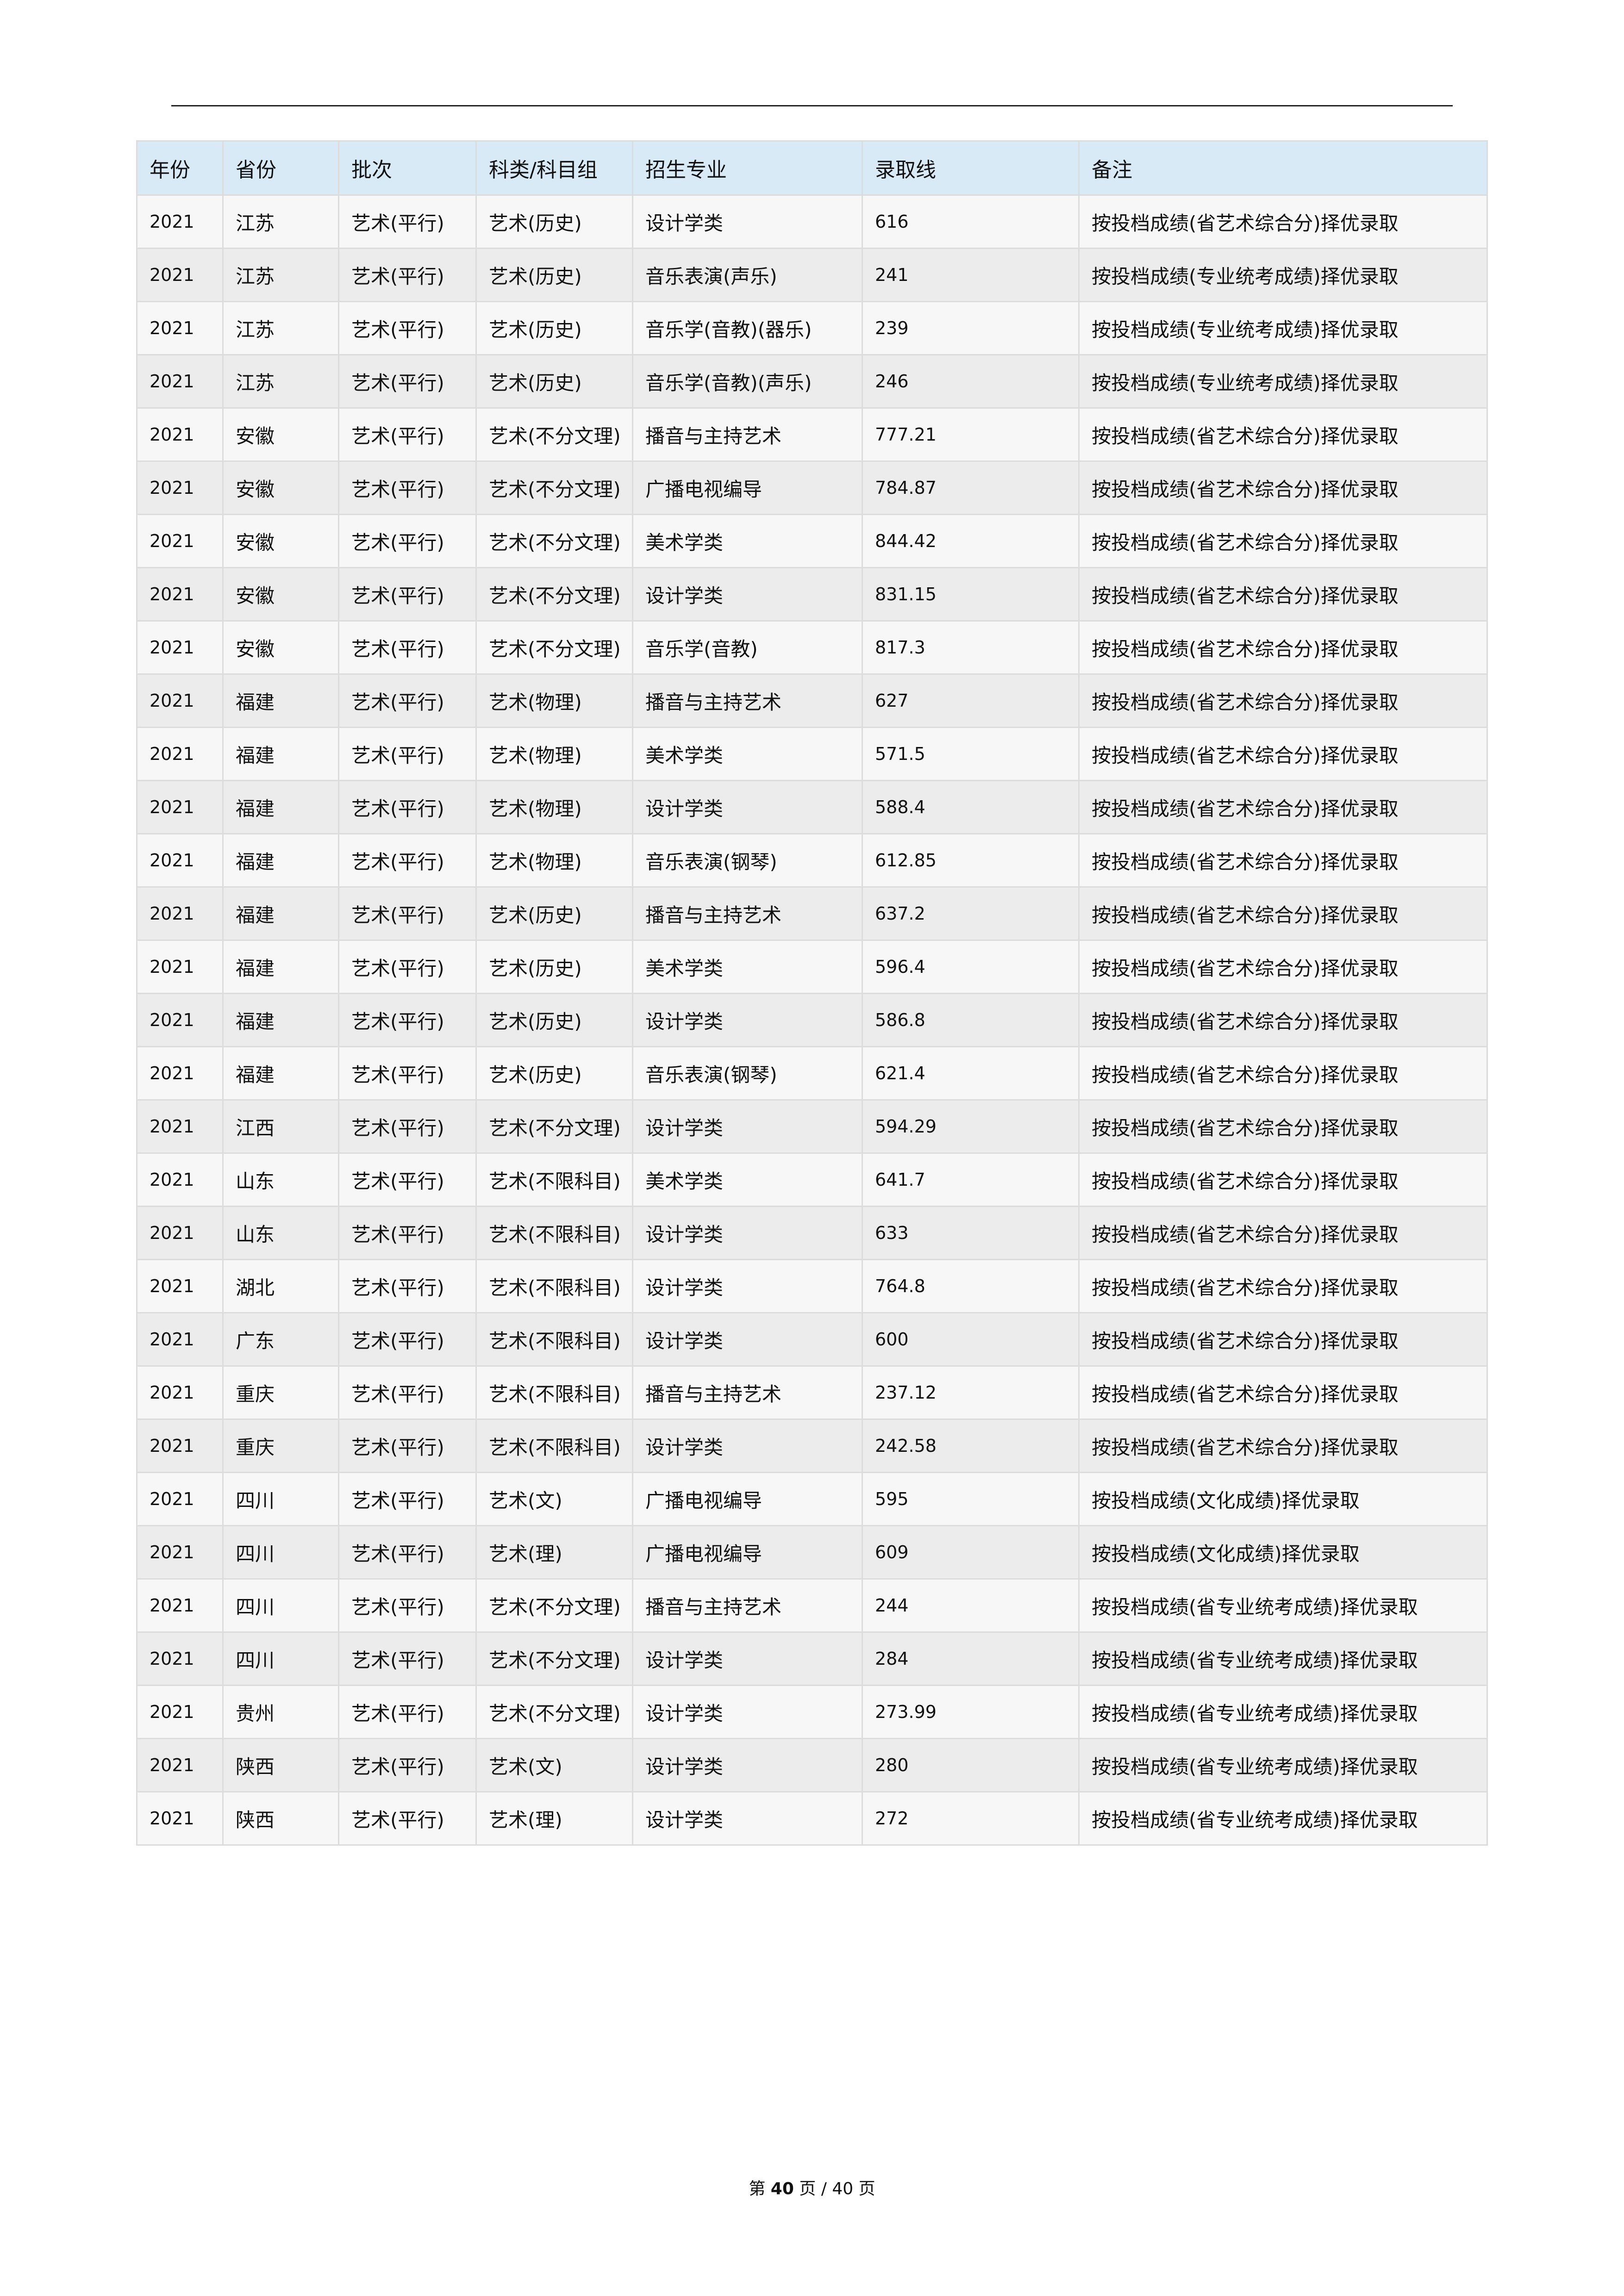 The height and width of the screenshot is (2296, 1624). What do you see at coordinates (812, 105) in the screenshot?
I see `header-rule` at bounding box center [812, 105].